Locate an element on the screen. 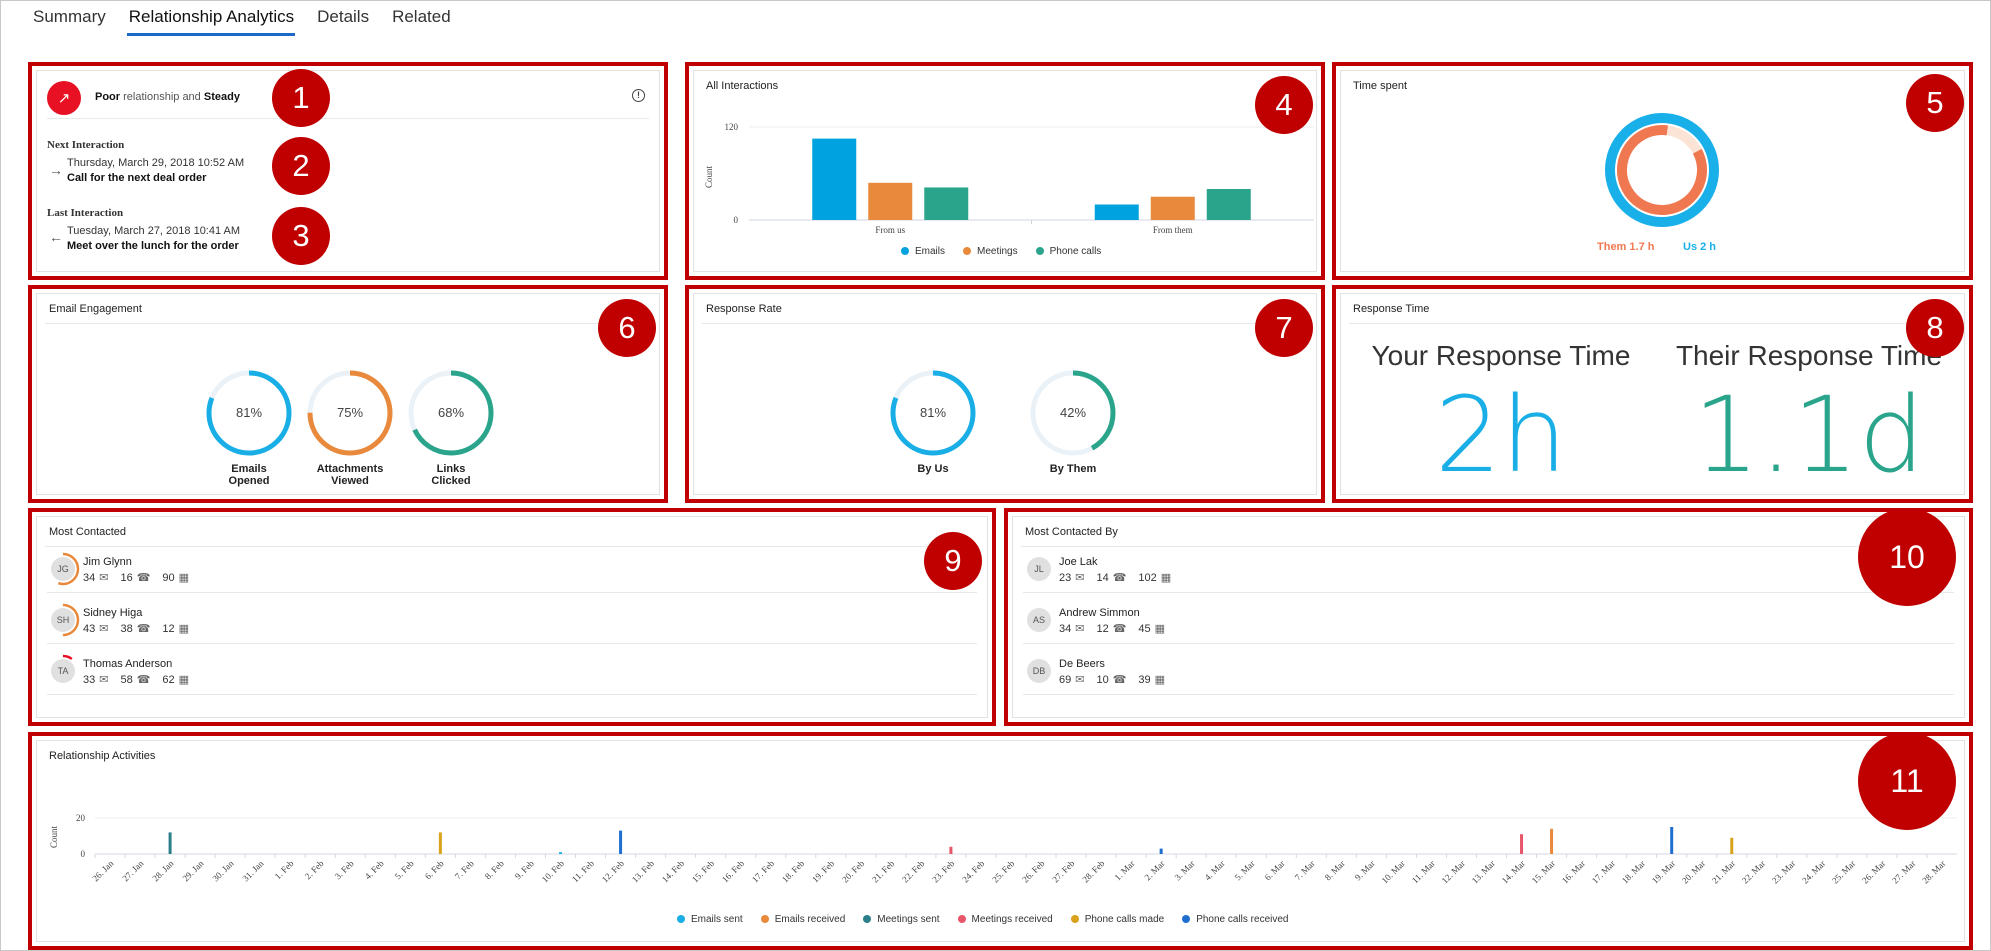 The width and height of the screenshot is (1991, 951). response-rate-card: Response Rate 81% By Us 42% By Them 7 is located at coordinates (1005, 394).